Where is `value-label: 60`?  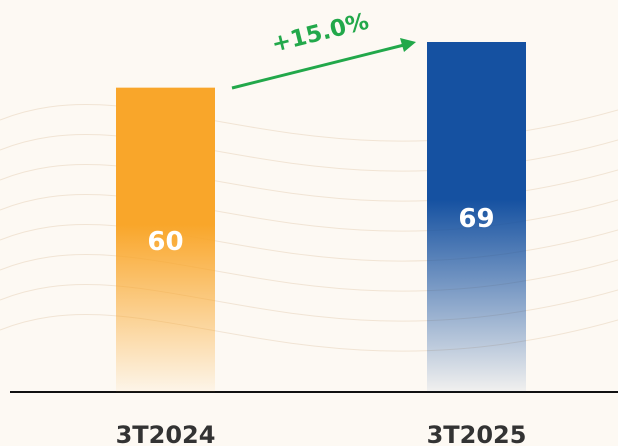
value-label: 60 is located at coordinates (165, 242).